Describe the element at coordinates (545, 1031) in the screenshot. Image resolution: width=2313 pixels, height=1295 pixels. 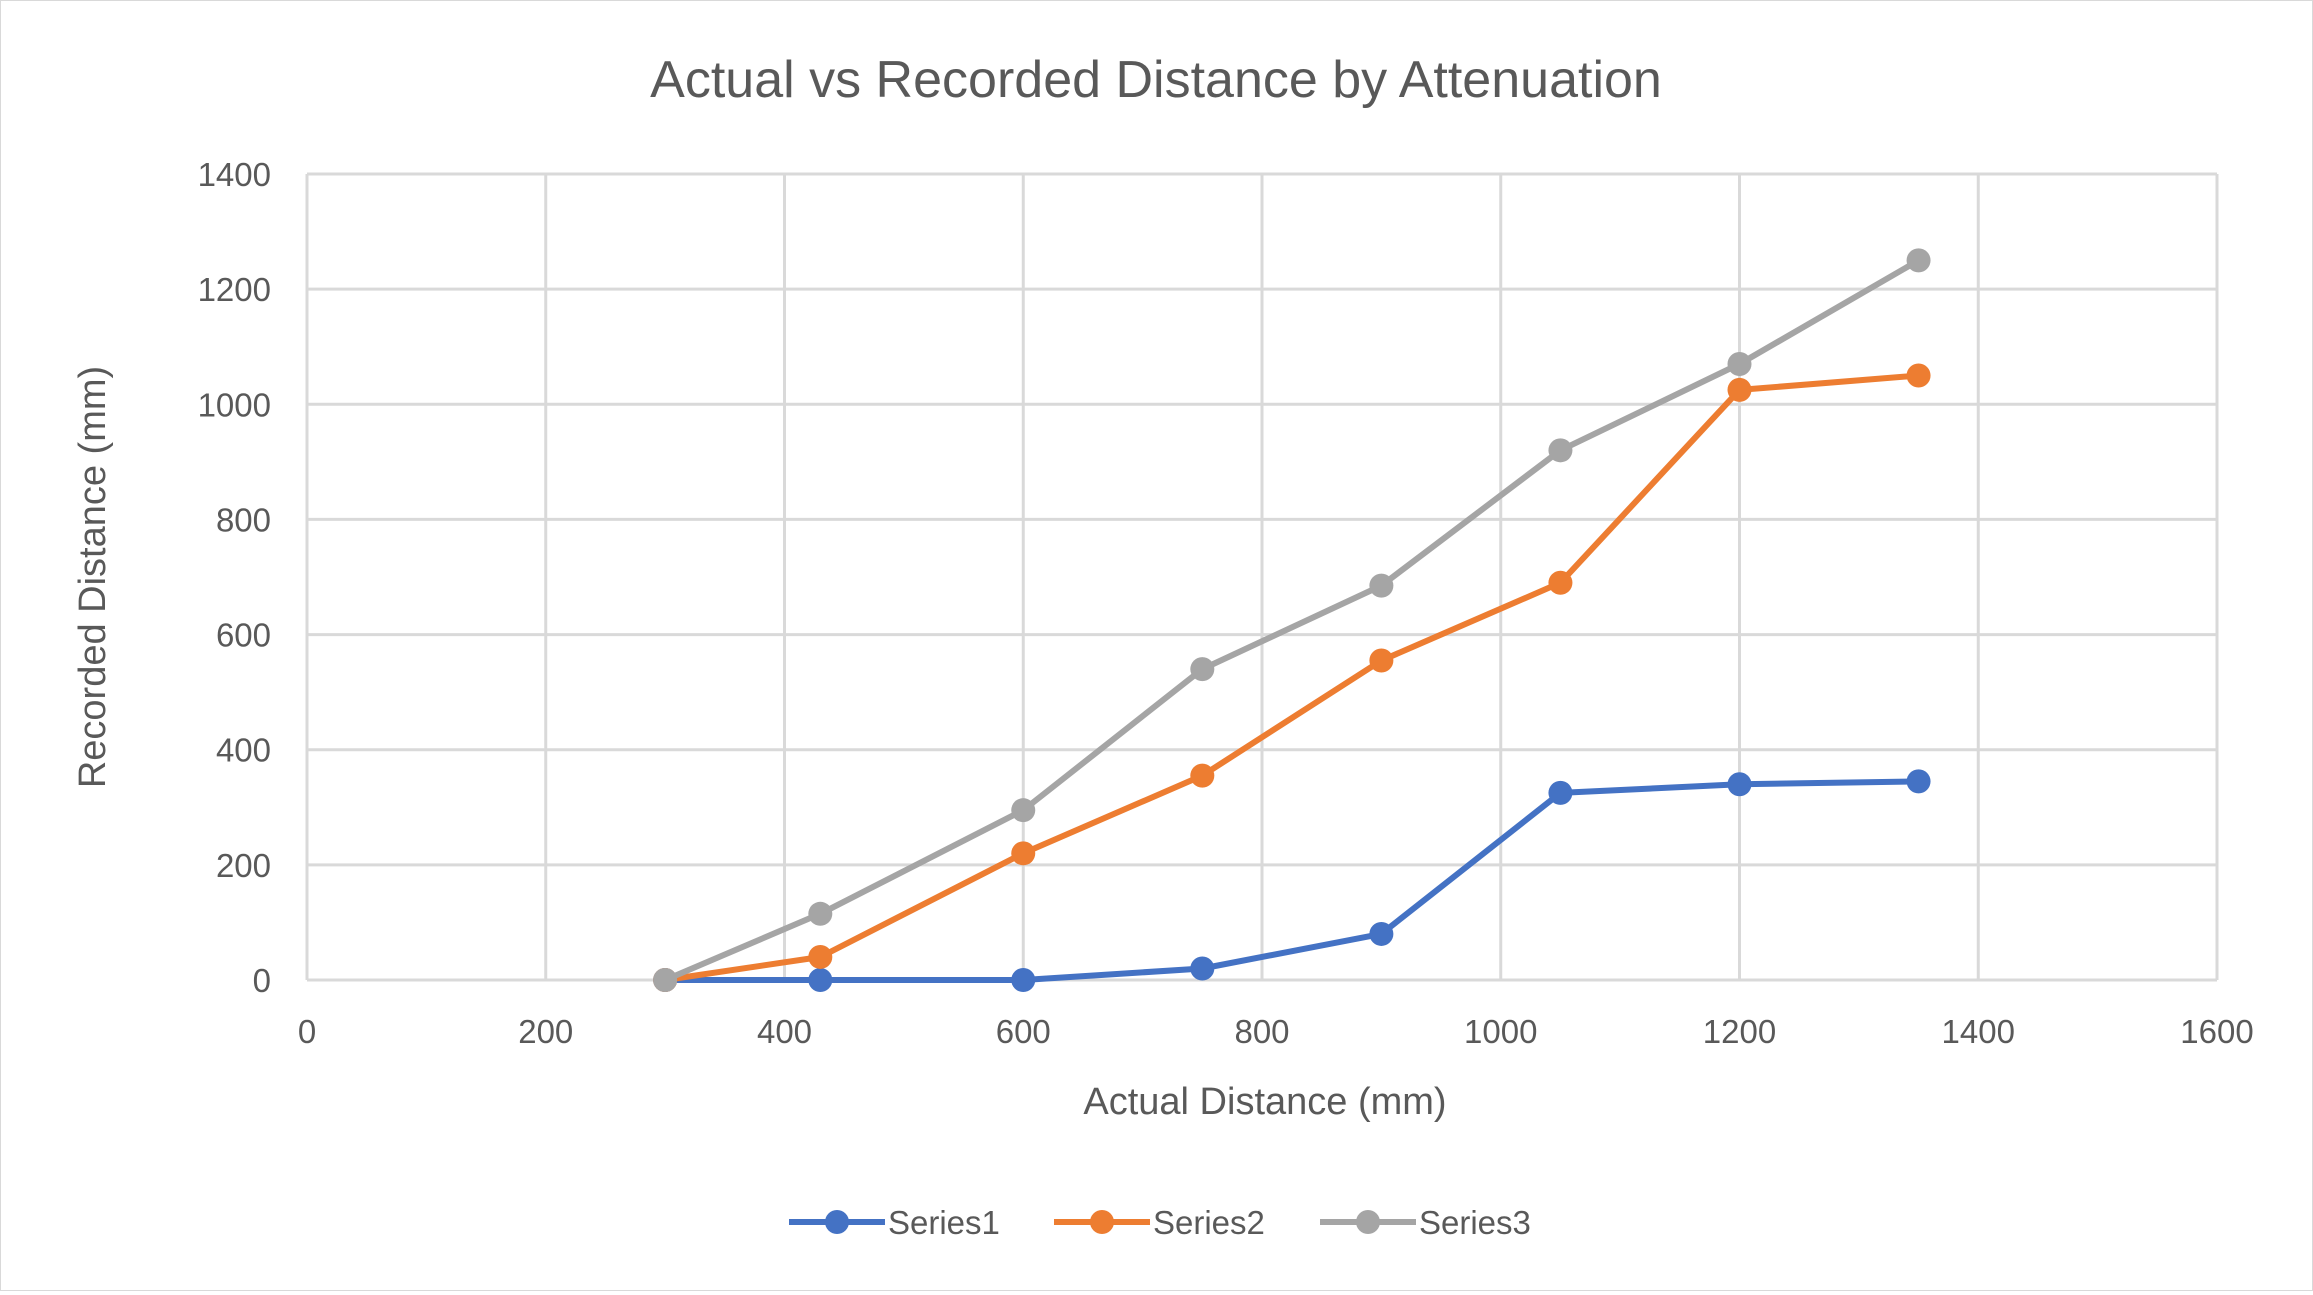
I see `x-tick-label: 200` at that location.